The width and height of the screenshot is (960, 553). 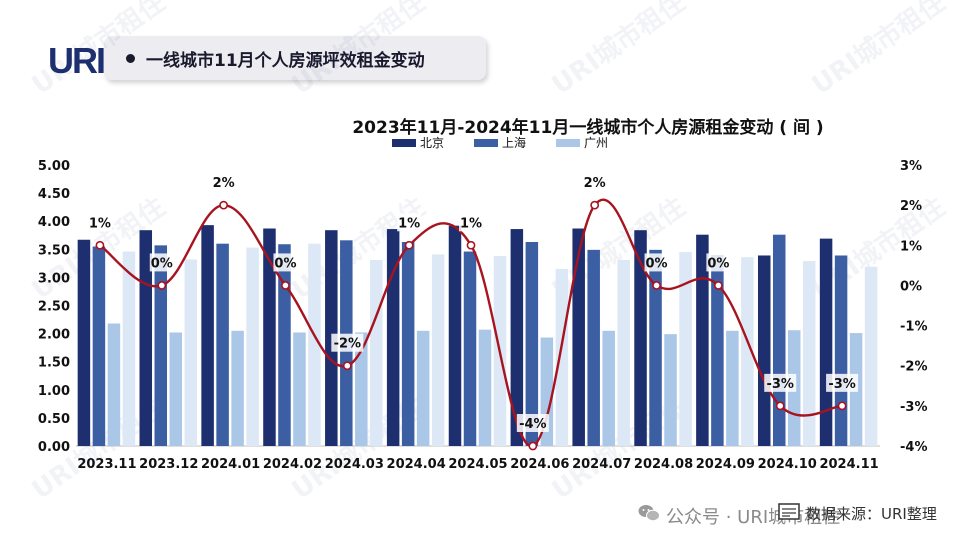 What do you see at coordinates (77, 60) in the screenshot?
I see `uri-logo: URI` at bounding box center [77, 60].